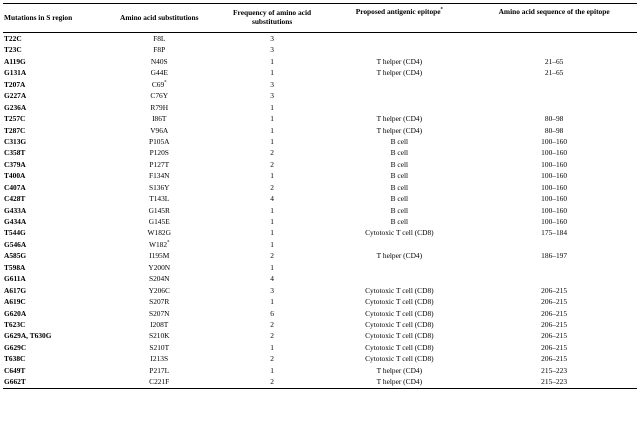 The width and height of the screenshot is (640, 428). Describe the element at coordinates (320, 347) in the screenshot. I see `table-row: G629C S210T 1 Cytotoxic T cell (CD8) 206–215` at that location.